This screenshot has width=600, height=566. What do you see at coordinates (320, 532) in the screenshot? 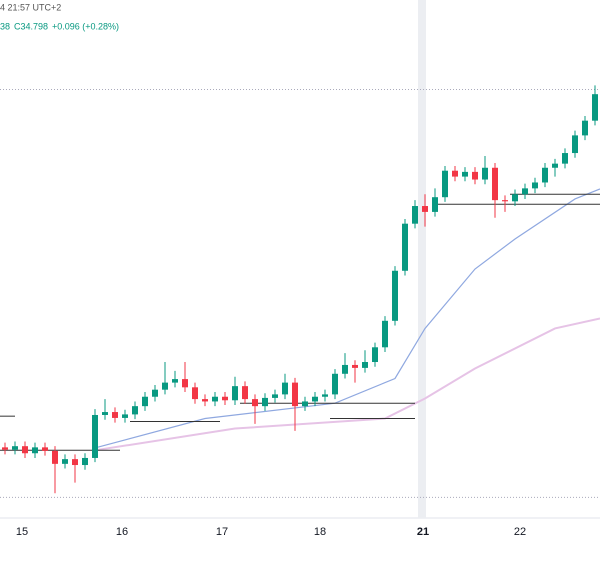
I see `x-tick-label: 18` at bounding box center [320, 532].